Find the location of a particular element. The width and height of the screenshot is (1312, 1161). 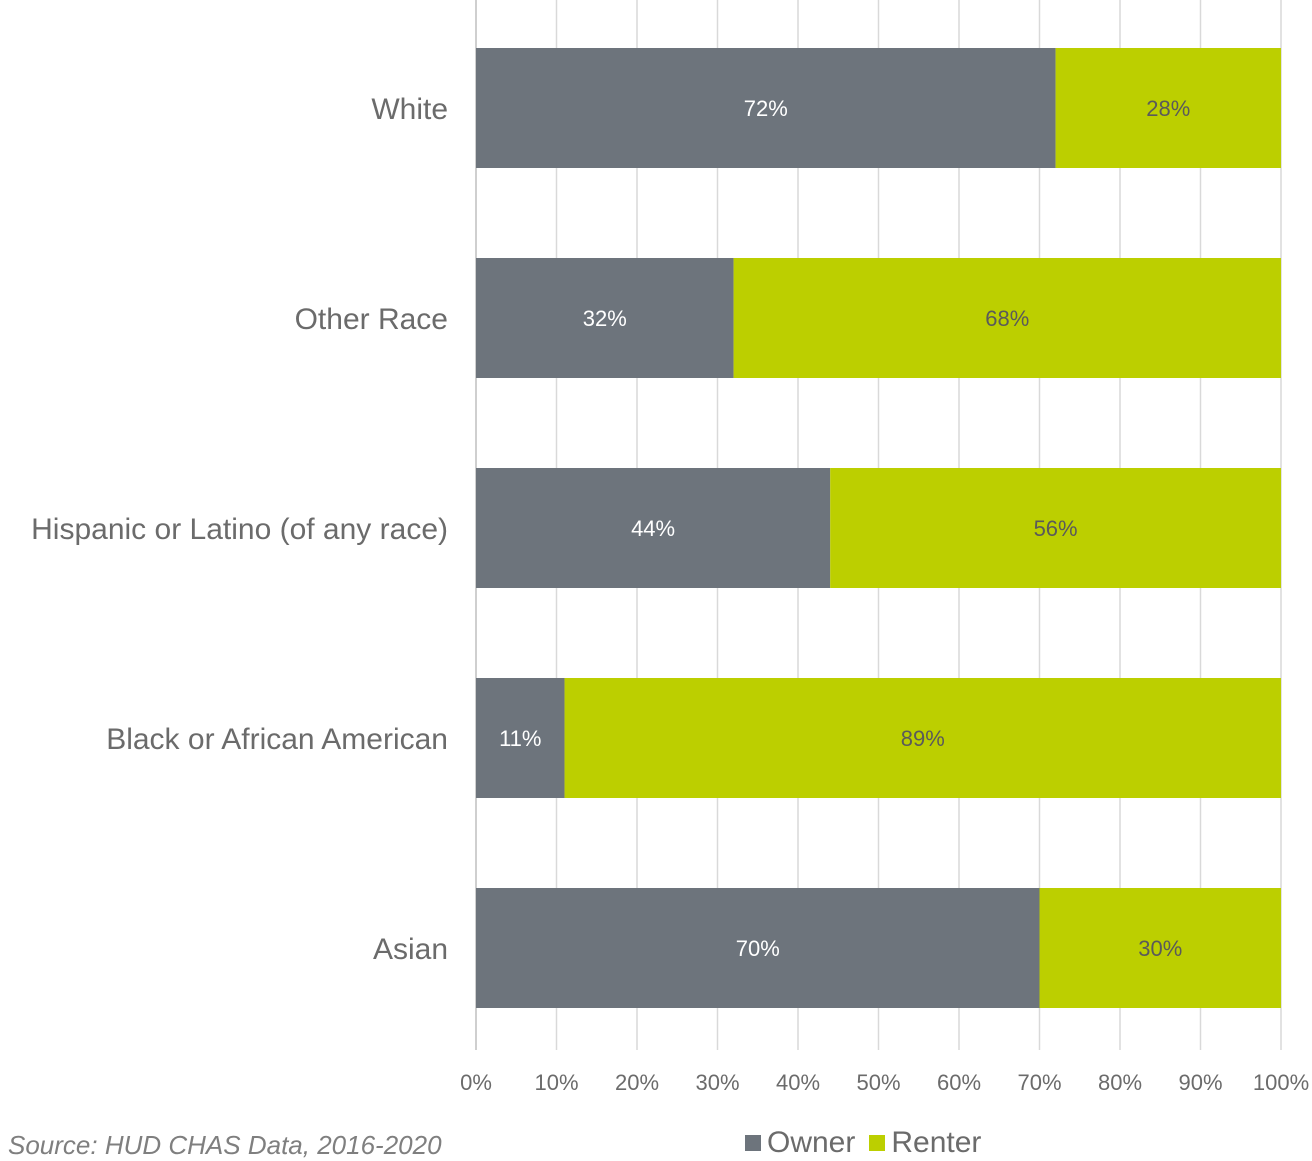

bar-owner-black-or-african-american is located at coordinates (520, 738).